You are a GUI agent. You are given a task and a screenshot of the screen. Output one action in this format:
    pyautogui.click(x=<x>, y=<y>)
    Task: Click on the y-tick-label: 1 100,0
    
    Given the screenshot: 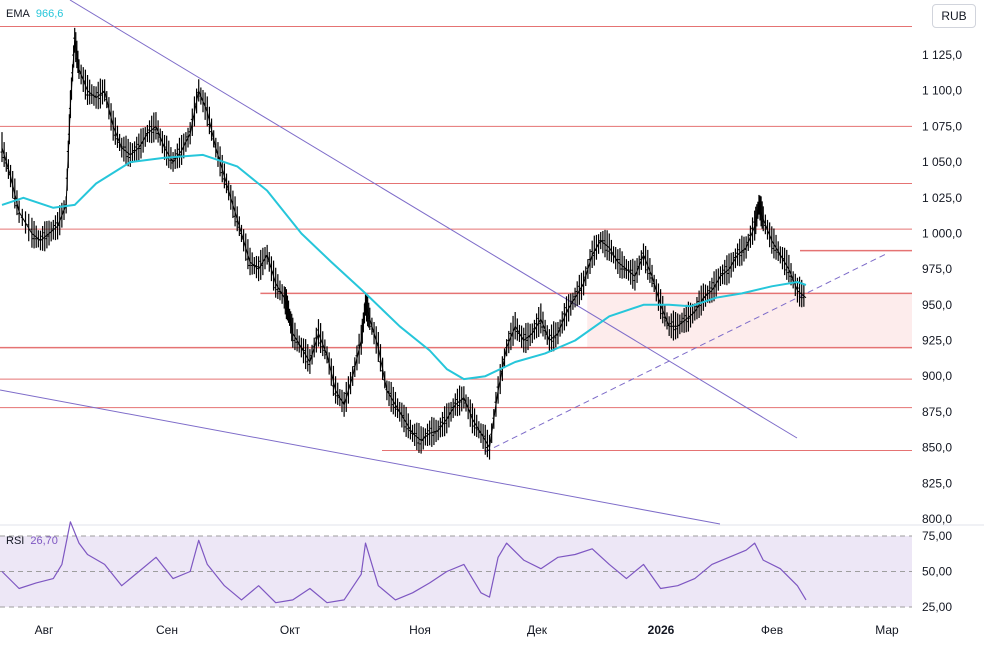 What is the action you would take?
    pyautogui.click(x=942, y=91)
    